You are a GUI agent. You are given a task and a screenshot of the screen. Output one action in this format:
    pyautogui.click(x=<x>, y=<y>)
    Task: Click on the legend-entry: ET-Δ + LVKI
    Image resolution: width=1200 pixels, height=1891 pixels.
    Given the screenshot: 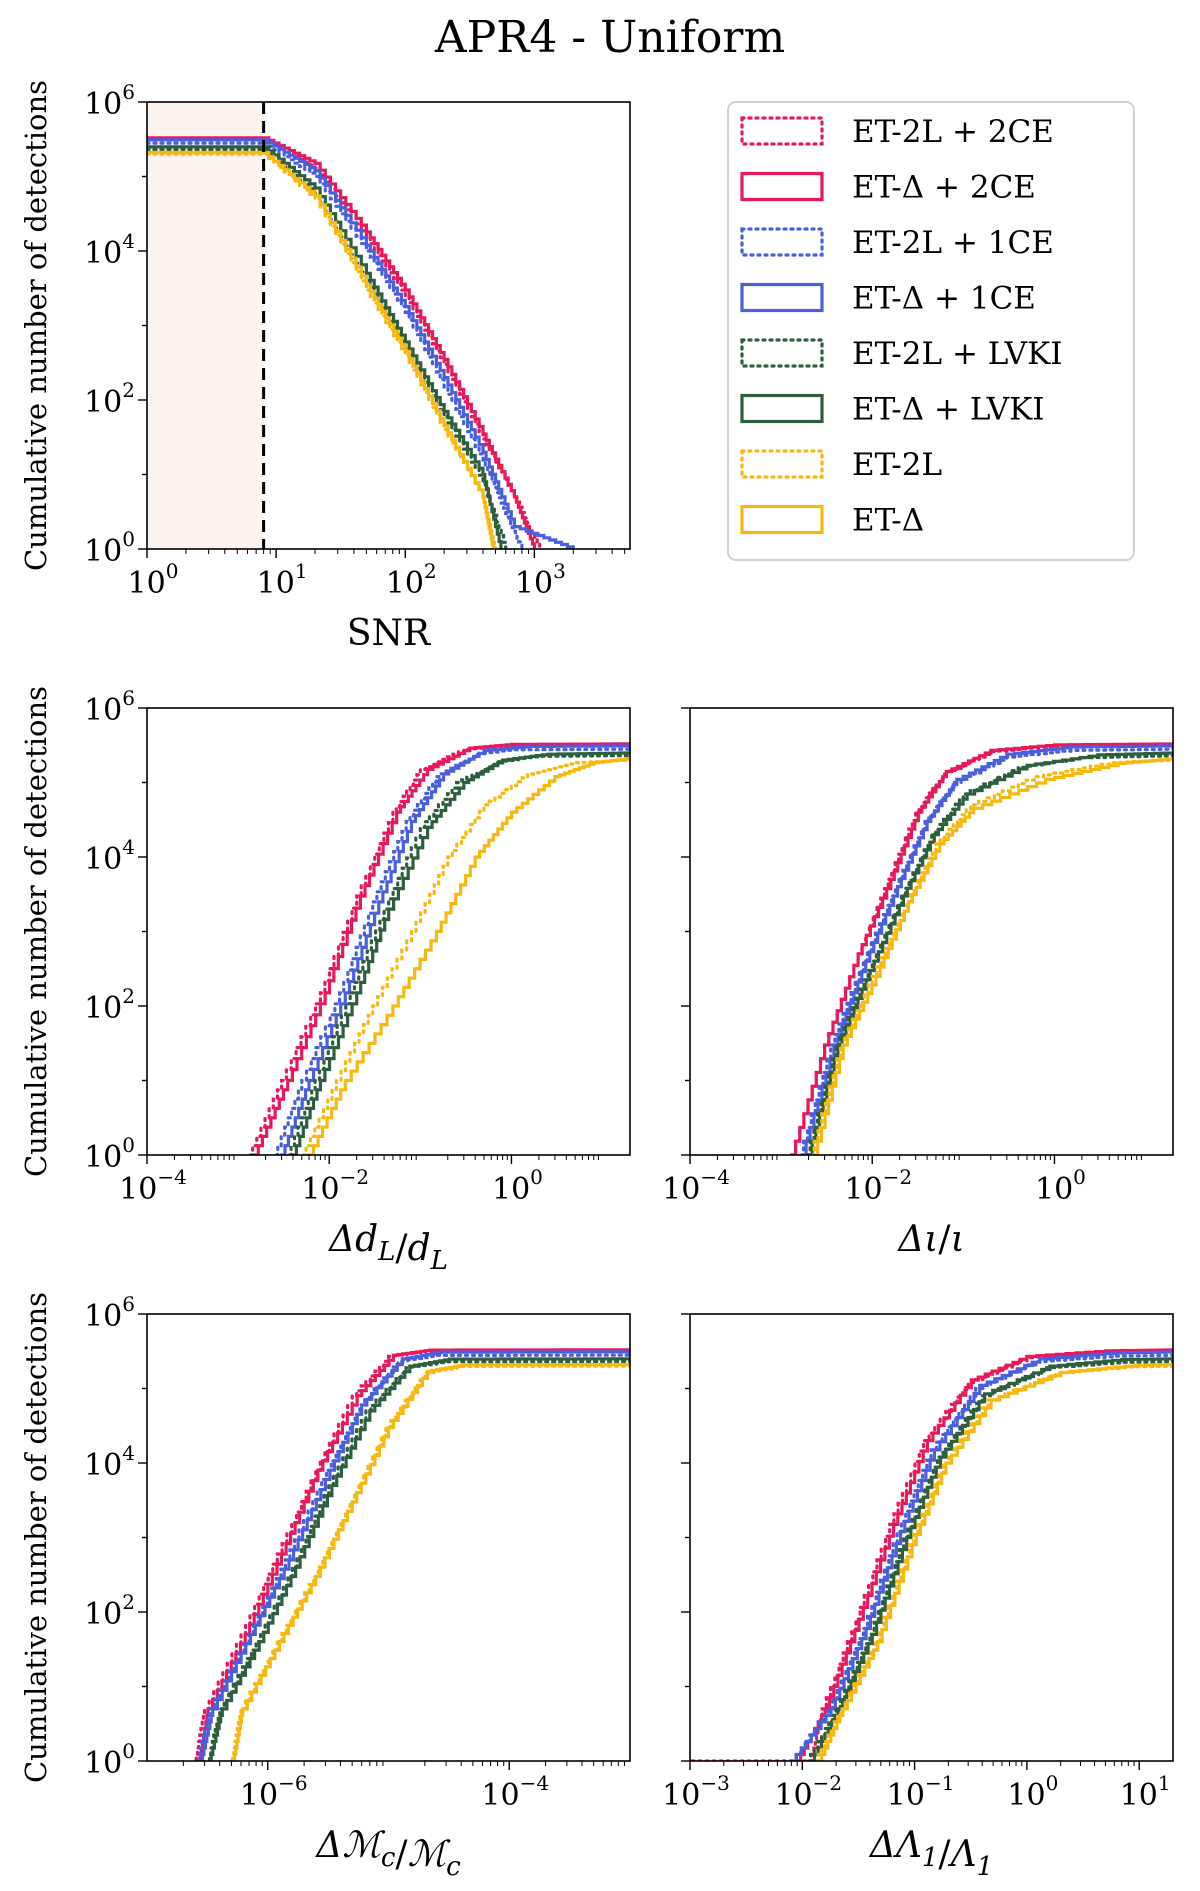 What is the action you would take?
    pyautogui.click(x=892, y=410)
    